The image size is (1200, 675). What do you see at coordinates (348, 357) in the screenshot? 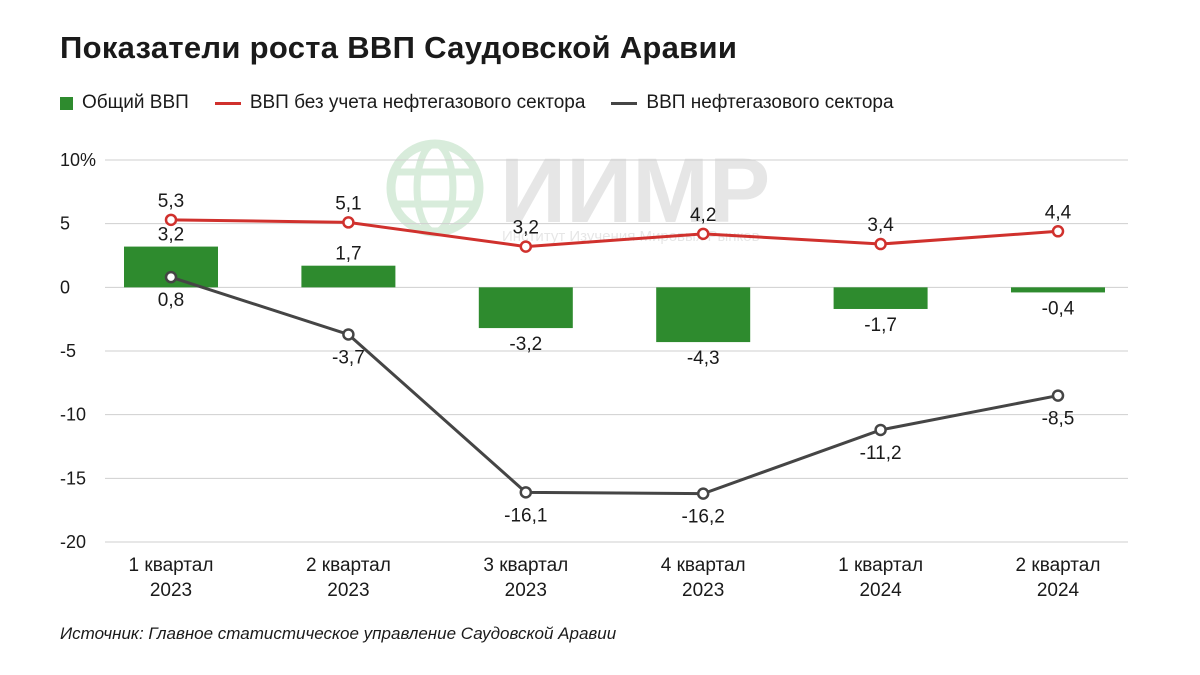
I see `data-label-oil-gdp: -3,7` at bounding box center [348, 357].